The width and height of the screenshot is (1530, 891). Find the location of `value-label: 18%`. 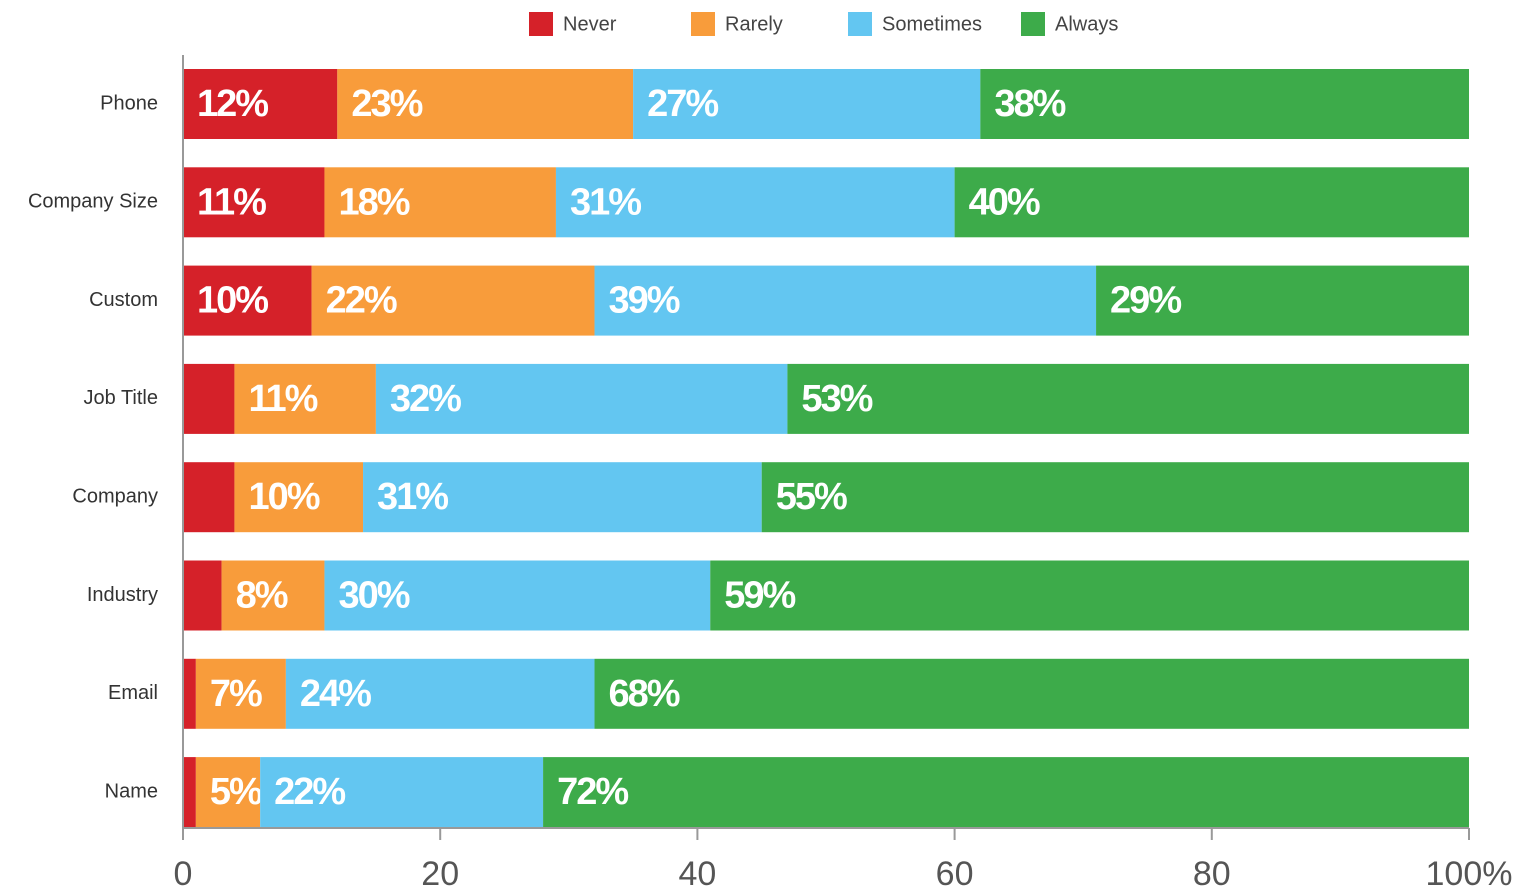

value-label: 18% is located at coordinates (373, 202).